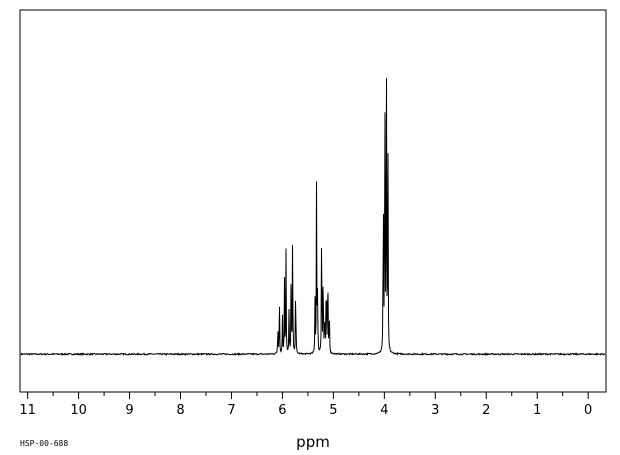  I want to click on x-tick-label: 6, so click(282, 410).